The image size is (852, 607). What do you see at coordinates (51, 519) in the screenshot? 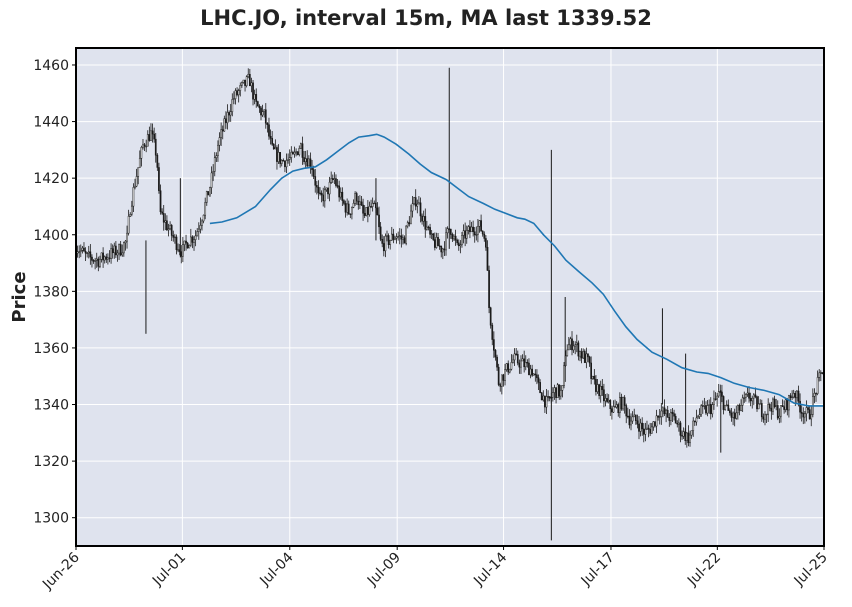
I see `y-tick-label: 1300` at bounding box center [51, 519].